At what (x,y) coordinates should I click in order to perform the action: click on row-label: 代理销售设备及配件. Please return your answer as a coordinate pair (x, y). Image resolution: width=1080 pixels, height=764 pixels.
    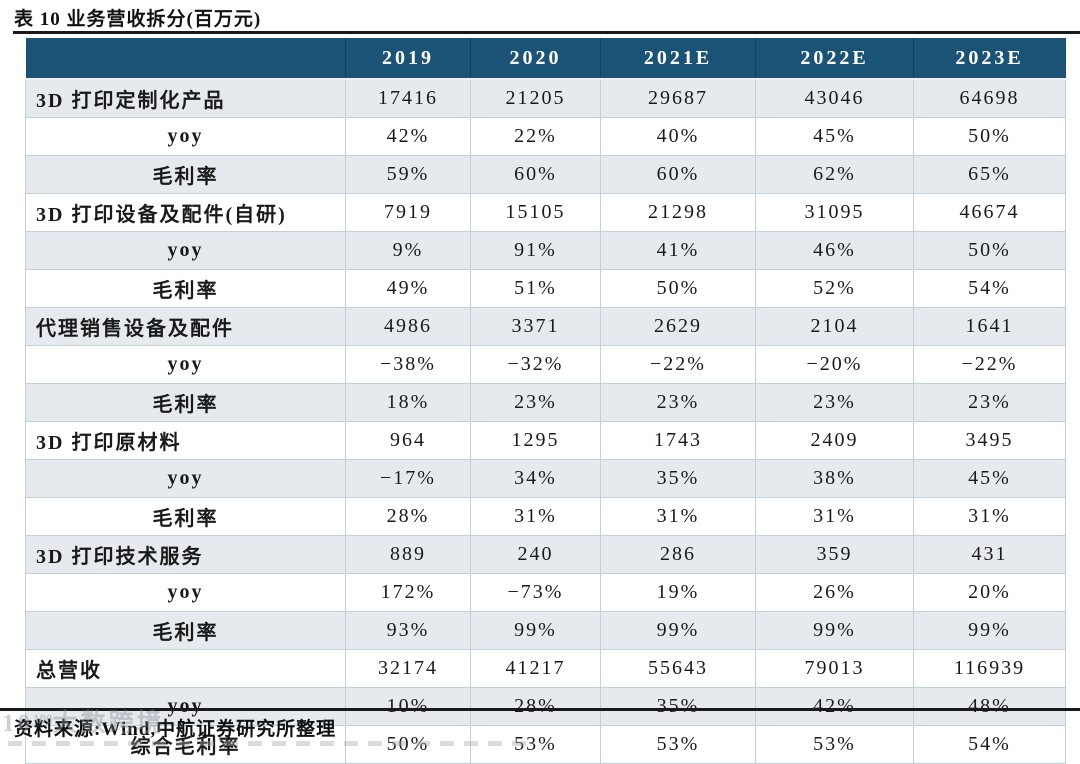
    Looking at the image, I should click on (185, 326).